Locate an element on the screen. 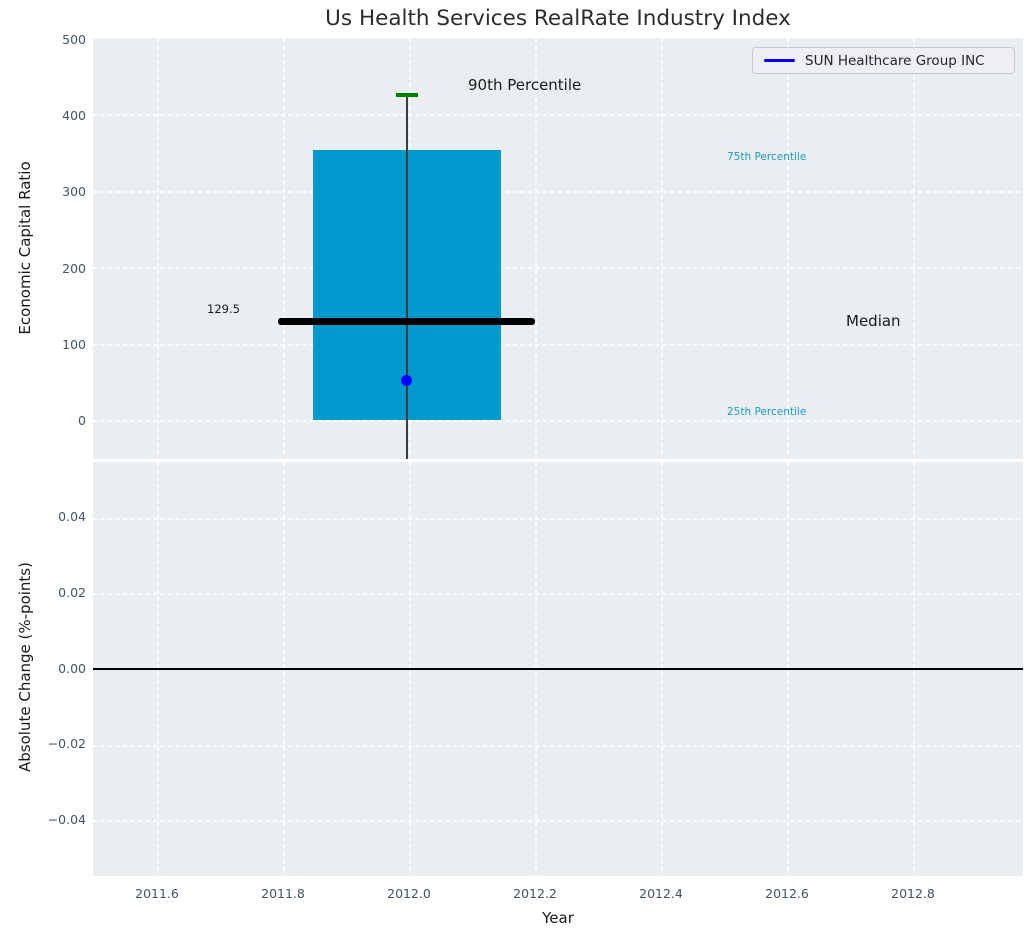 This screenshot has width=1034, height=942. sun-healthcare-data-point is located at coordinates (406, 380).